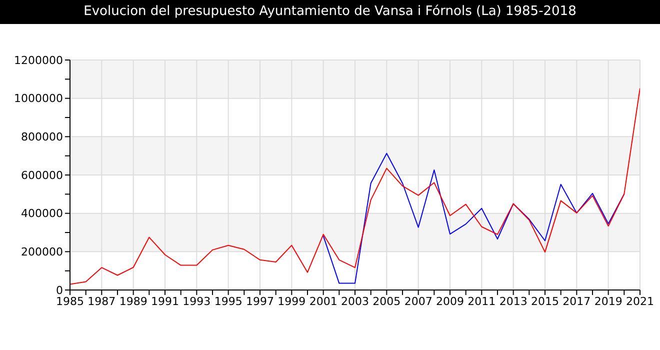 Image resolution: width=660 pixels, height=350 pixels. Describe the element at coordinates (59, 290) in the screenshot. I see `y-tick-label: 0` at that location.